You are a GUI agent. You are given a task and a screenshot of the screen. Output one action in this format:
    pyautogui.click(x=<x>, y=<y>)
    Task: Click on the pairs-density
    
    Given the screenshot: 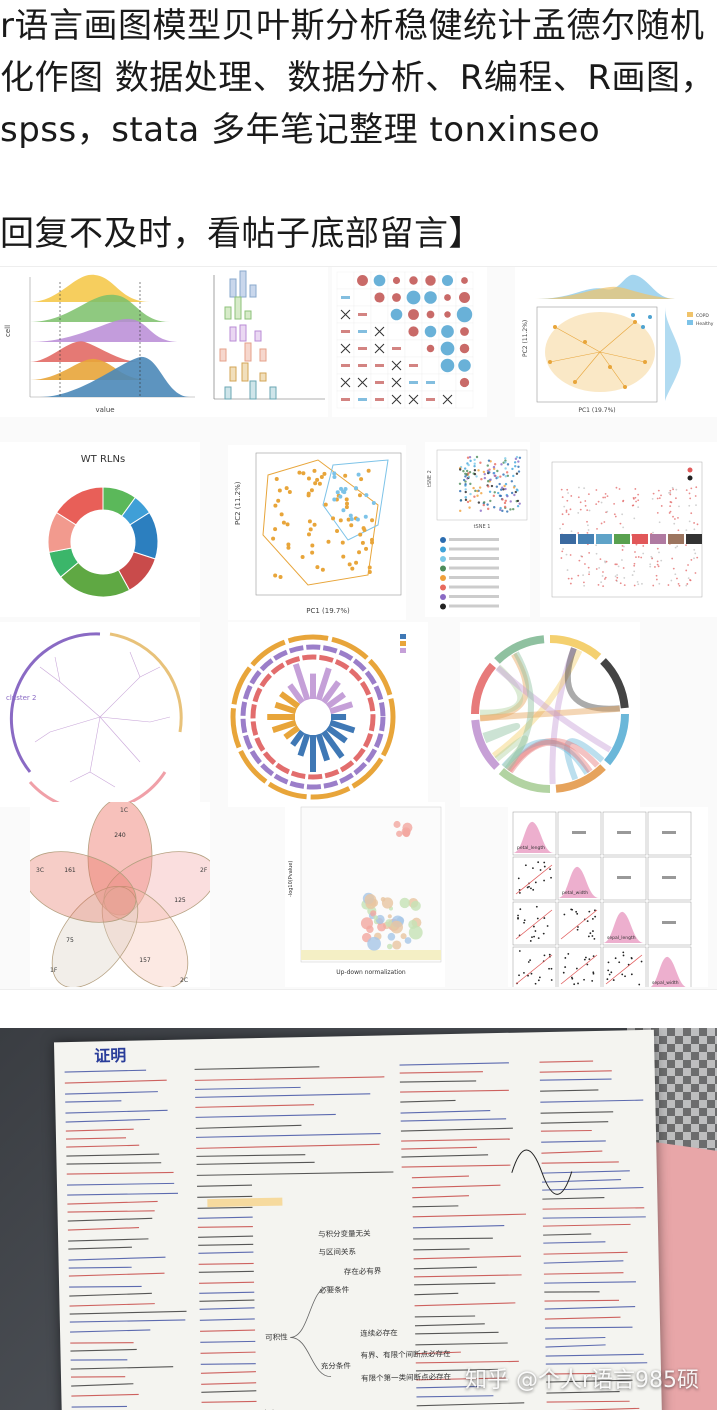 What is the action you would take?
    pyautogui.click(x=578, y=882)
    